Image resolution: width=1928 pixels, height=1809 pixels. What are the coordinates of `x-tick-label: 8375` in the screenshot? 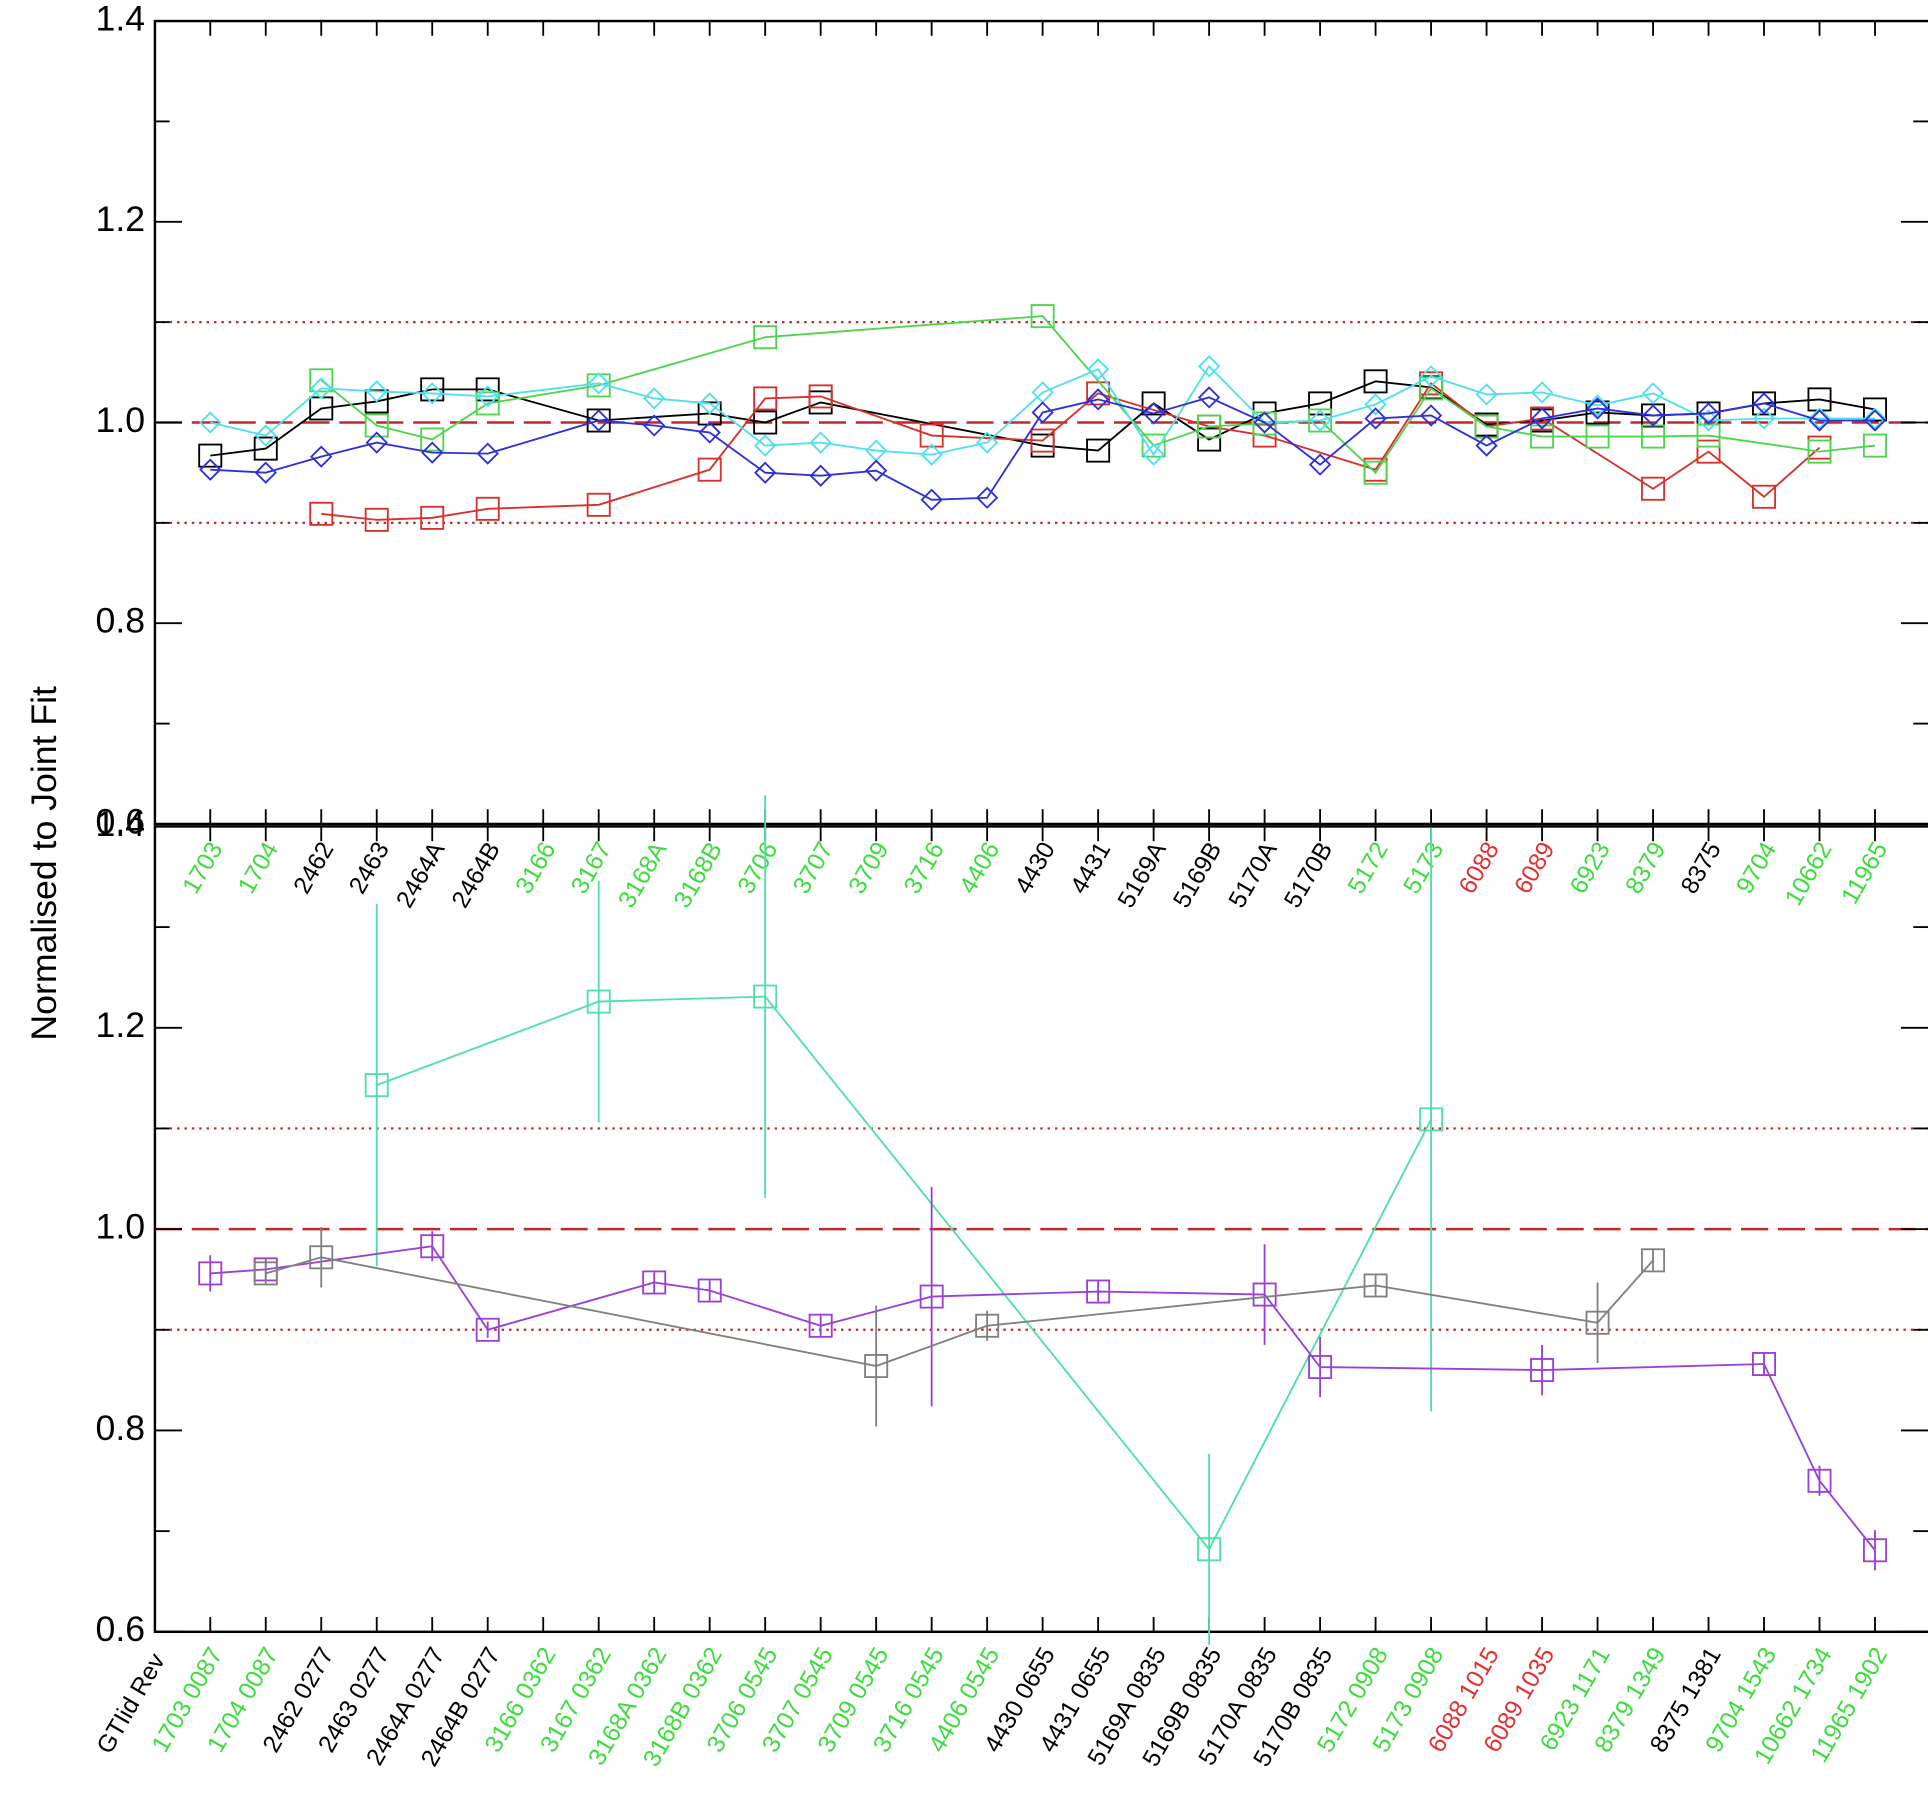 It's located at (1701, 868).